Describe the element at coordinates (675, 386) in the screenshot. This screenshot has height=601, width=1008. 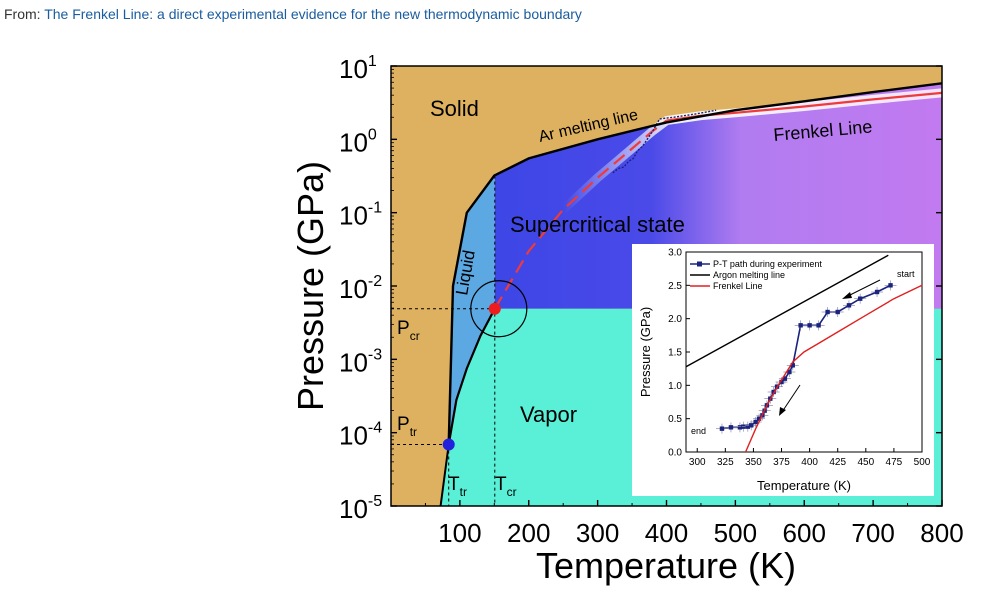
I see `inset-y-tick-label: 1.0` at that location.